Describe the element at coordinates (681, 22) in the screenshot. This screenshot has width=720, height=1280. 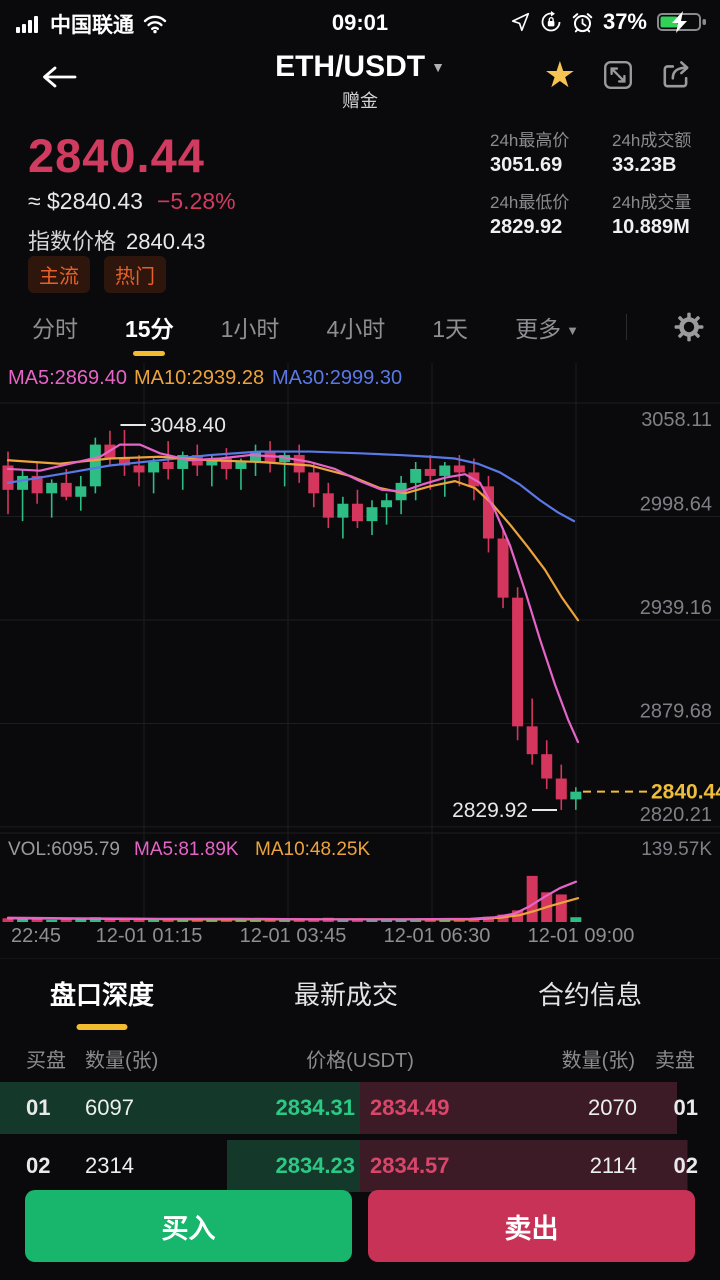
I see `battery-charging-icon` at that location.